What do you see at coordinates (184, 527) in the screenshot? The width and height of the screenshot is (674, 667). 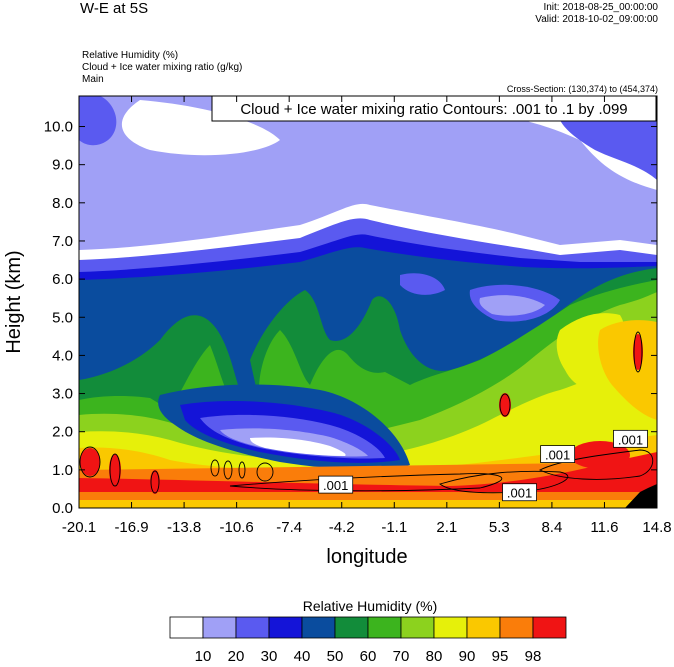 I see `x-tick-label: -13.8` at bounding box center [184, 527].